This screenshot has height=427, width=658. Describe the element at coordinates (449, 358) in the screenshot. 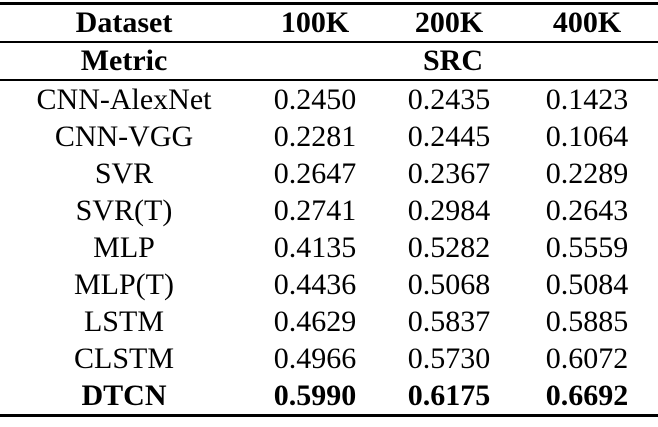

I see `cell-value: 0.5730` at that location.